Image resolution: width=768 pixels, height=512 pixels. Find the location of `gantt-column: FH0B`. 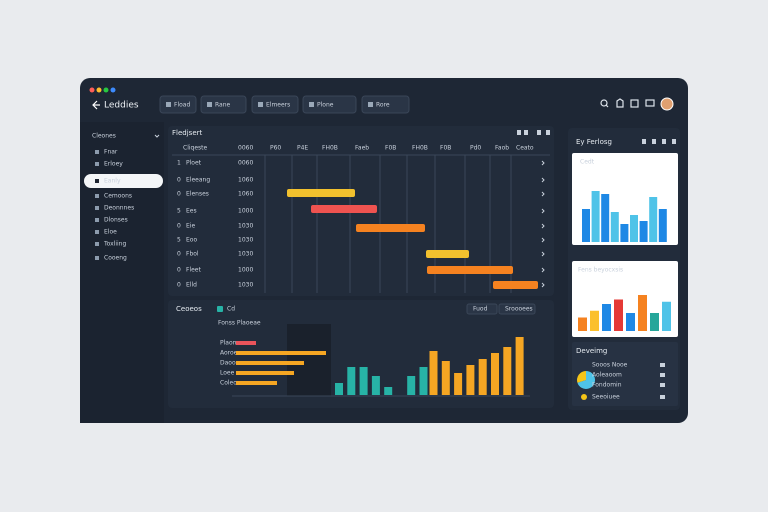

gantt-column: FH0B is located at coordinates (330, 148).